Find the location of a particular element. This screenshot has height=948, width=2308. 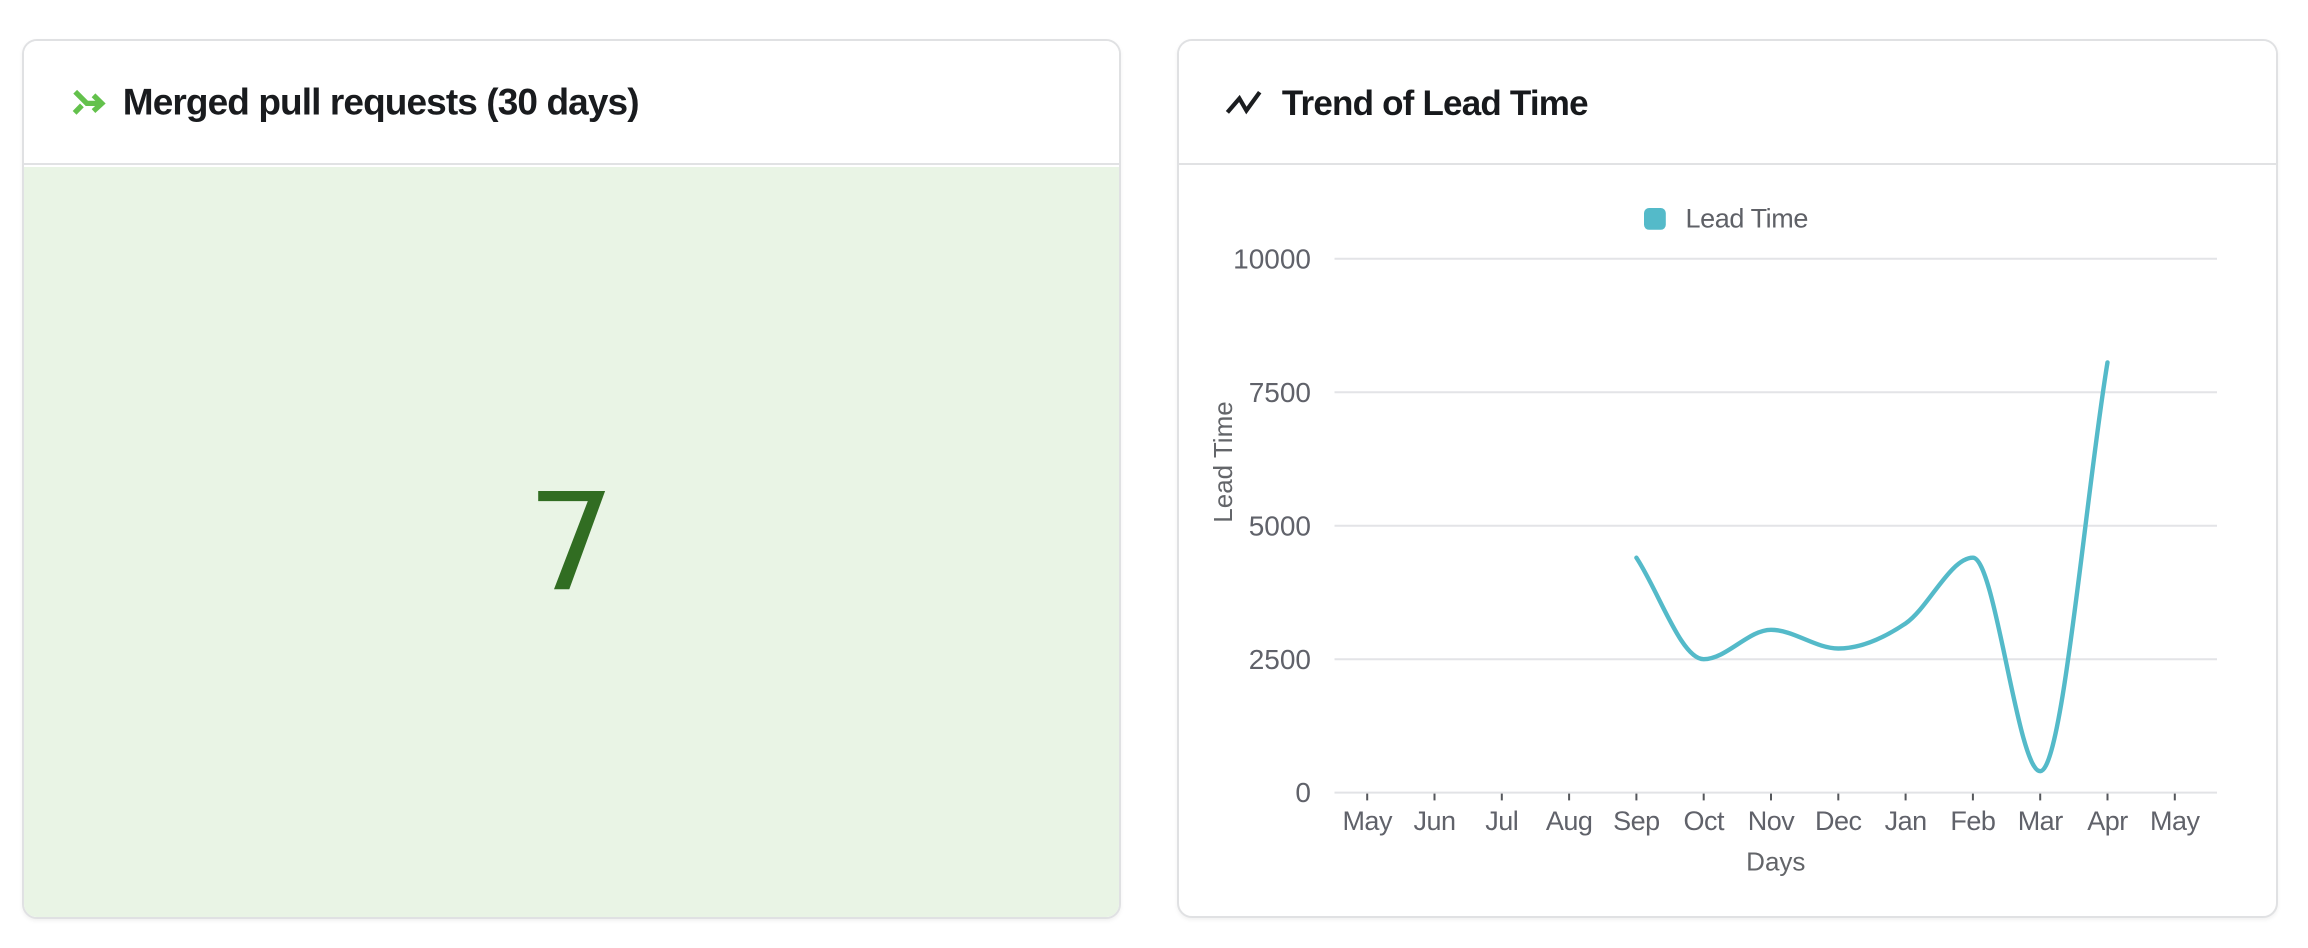

svg-text: Oct is located at coordinates (1704, 821).